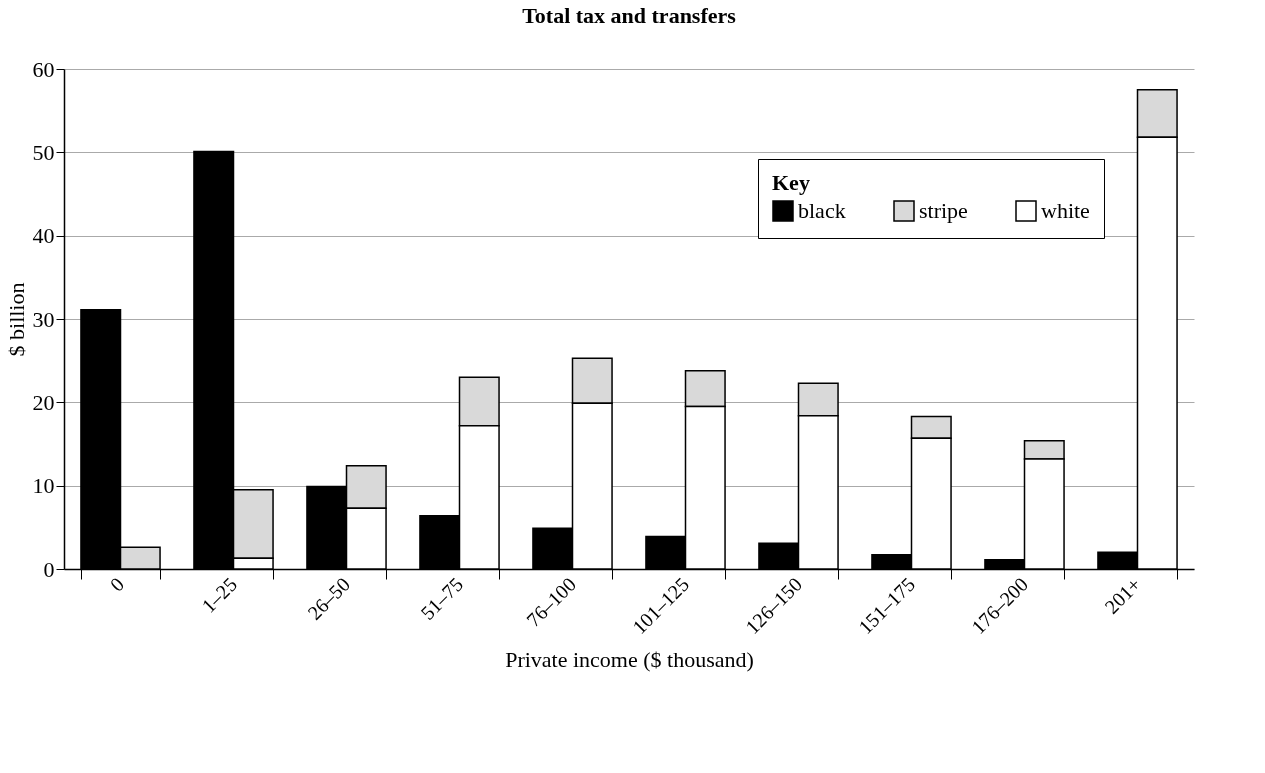  I want to click on legend-title: Key, so click(791, 182).